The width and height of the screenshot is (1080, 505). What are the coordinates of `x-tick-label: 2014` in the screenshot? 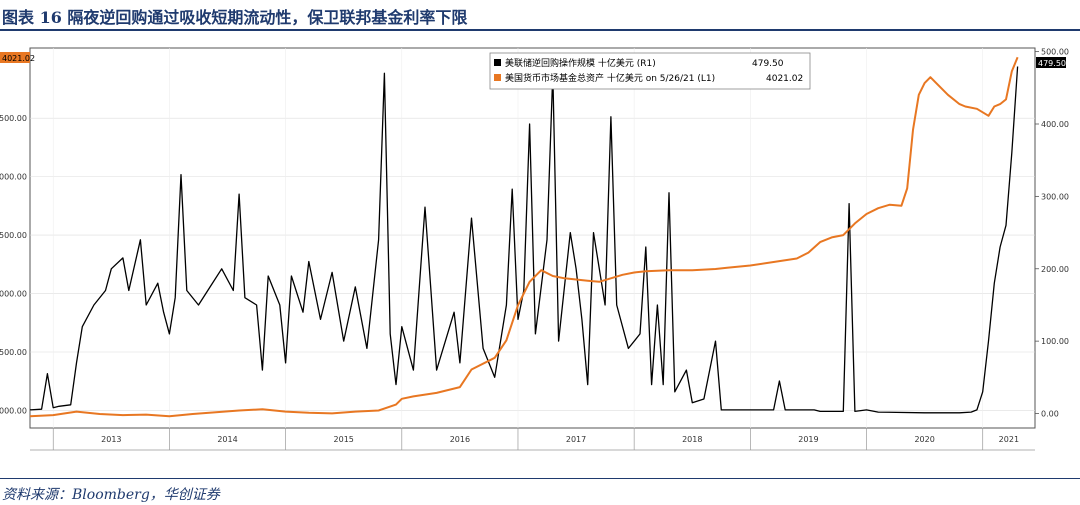 It's located at (227, 439).